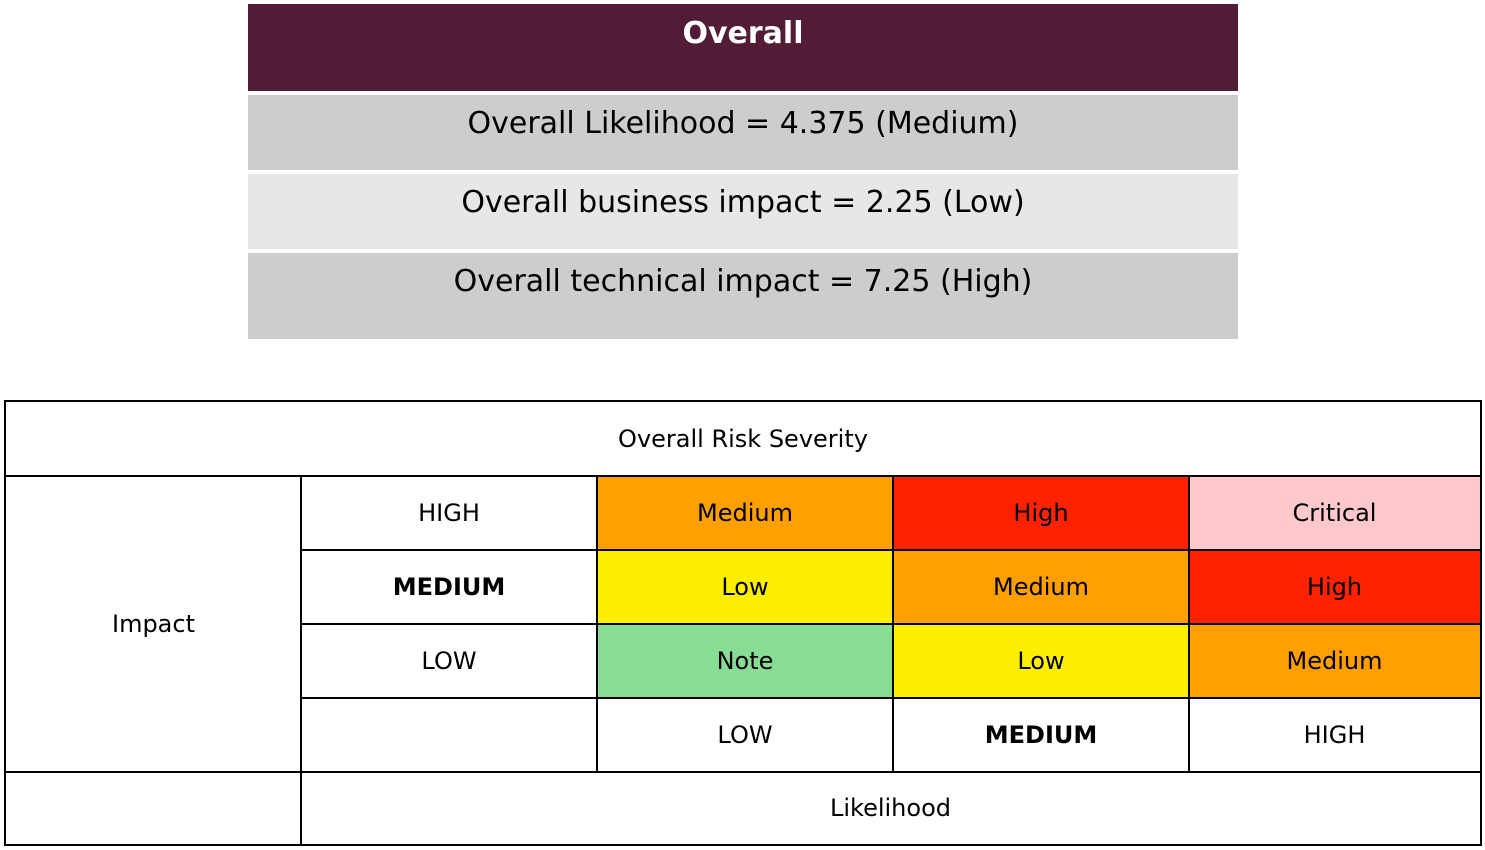 The height and width of the screenshot is (850, 1485). I want to click on likelihood-level-medium: MEDIUM, so click(1041, 735).